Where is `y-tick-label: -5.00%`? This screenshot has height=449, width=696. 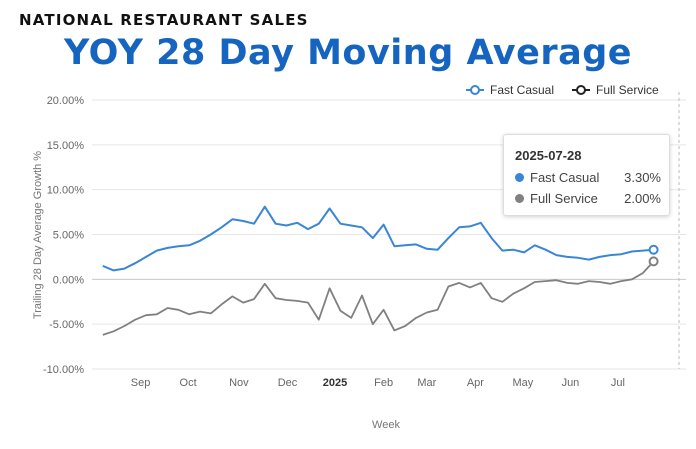 y-tick-label: -5.00% is located at coordinates (66, 325).